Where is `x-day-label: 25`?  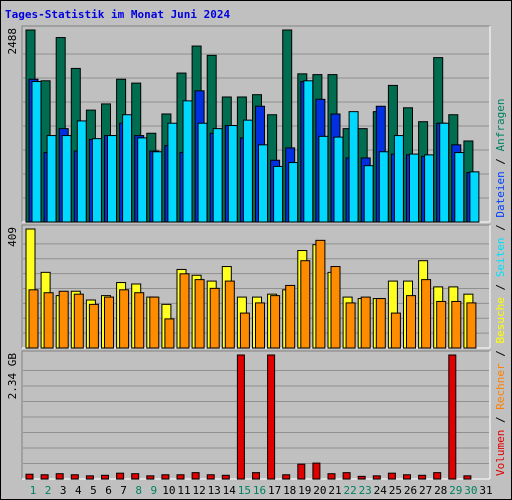 x-day-label: 25 is located at coordinates (395, 490).